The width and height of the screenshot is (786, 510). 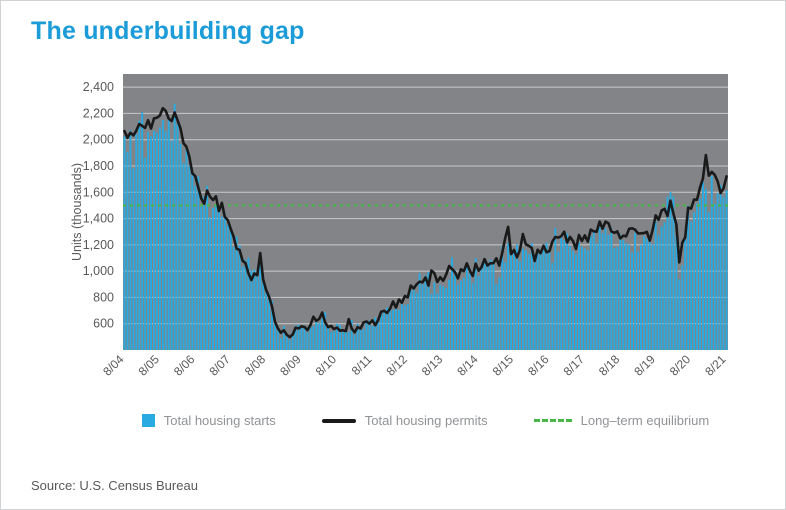 What do you see at coordinates (338, 420) in the screenshot?
I see `housing-permits-swatch-icon` at bounding box center [338, 420].